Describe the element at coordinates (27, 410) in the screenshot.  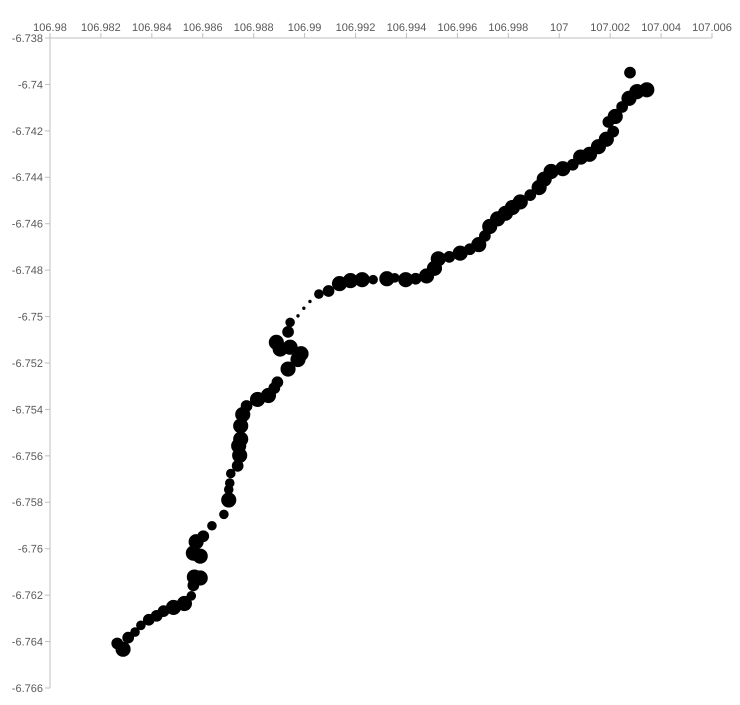
I see `y-tick-label: -6.754` at that location.